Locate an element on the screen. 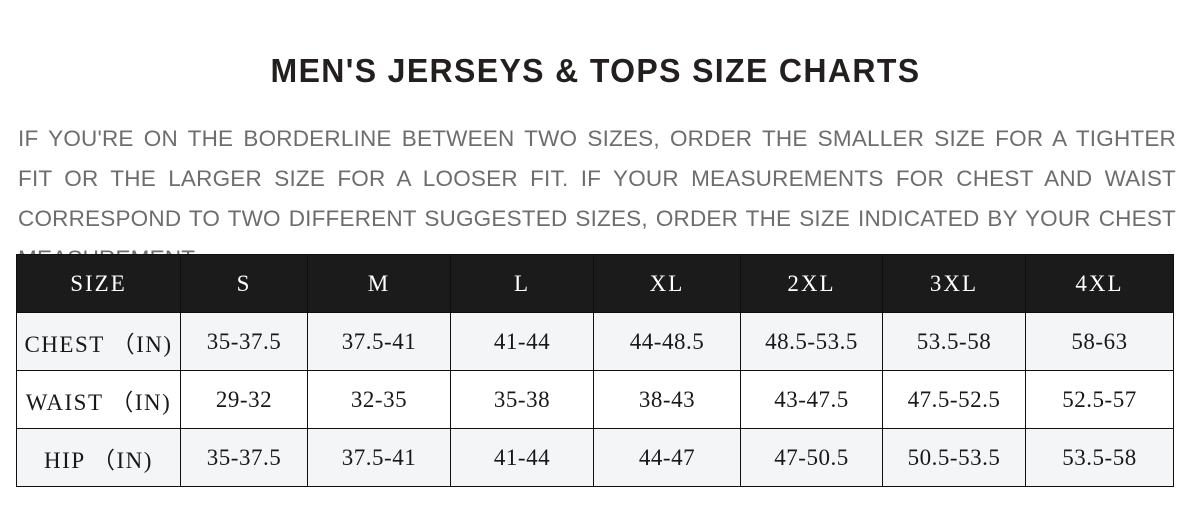 This screenshot has height=510, width=1191. table-header-row: SIZE S M L XL 2XL 3XL 4XL is located at coordinates (595, 283).